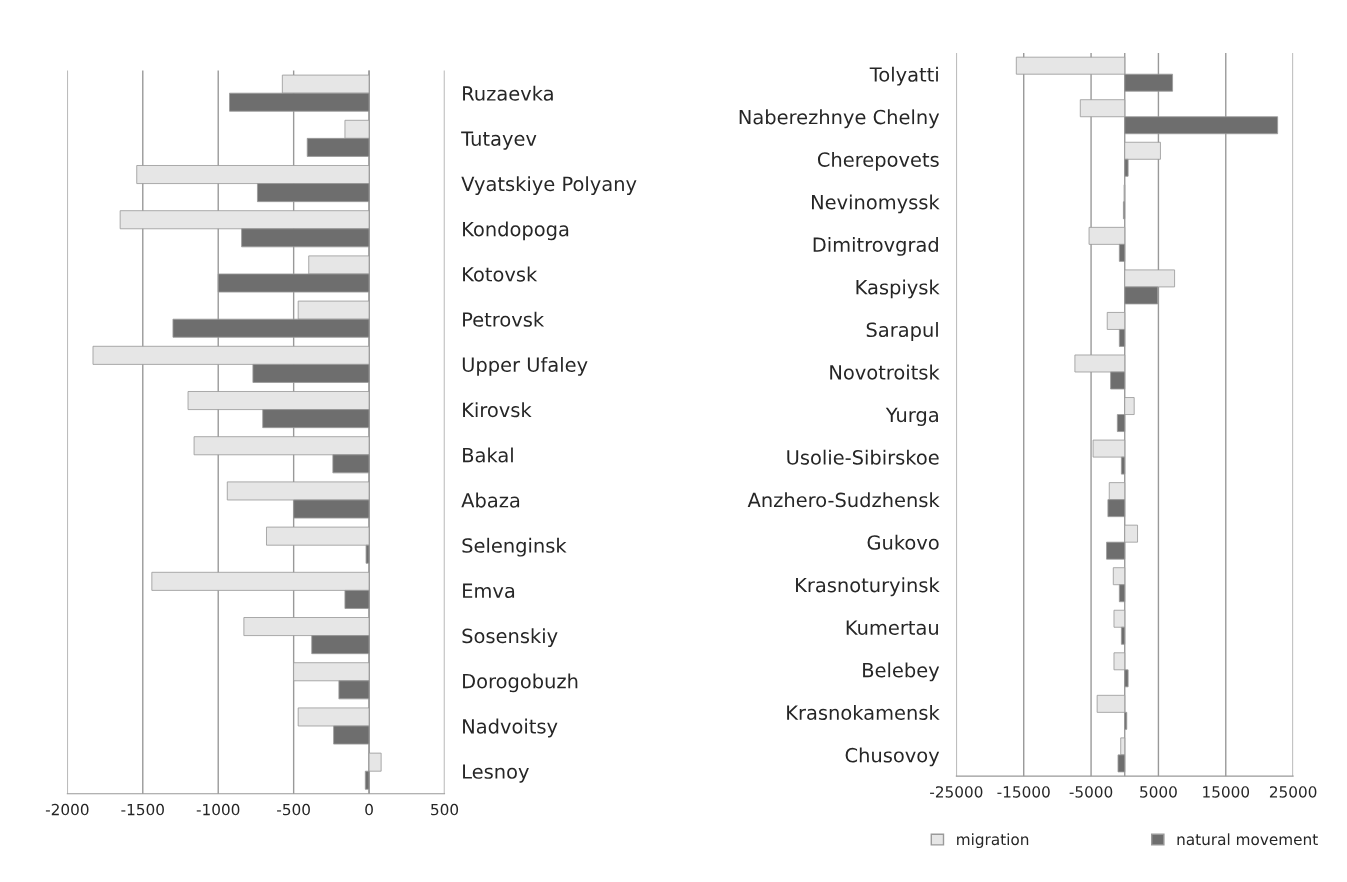 This screenshot has width=1347, height=882. What do you see at coordinates (911, 416) in the screenshot?
I see `y-tick-label: Yurga` at bounding box center [911, 416].